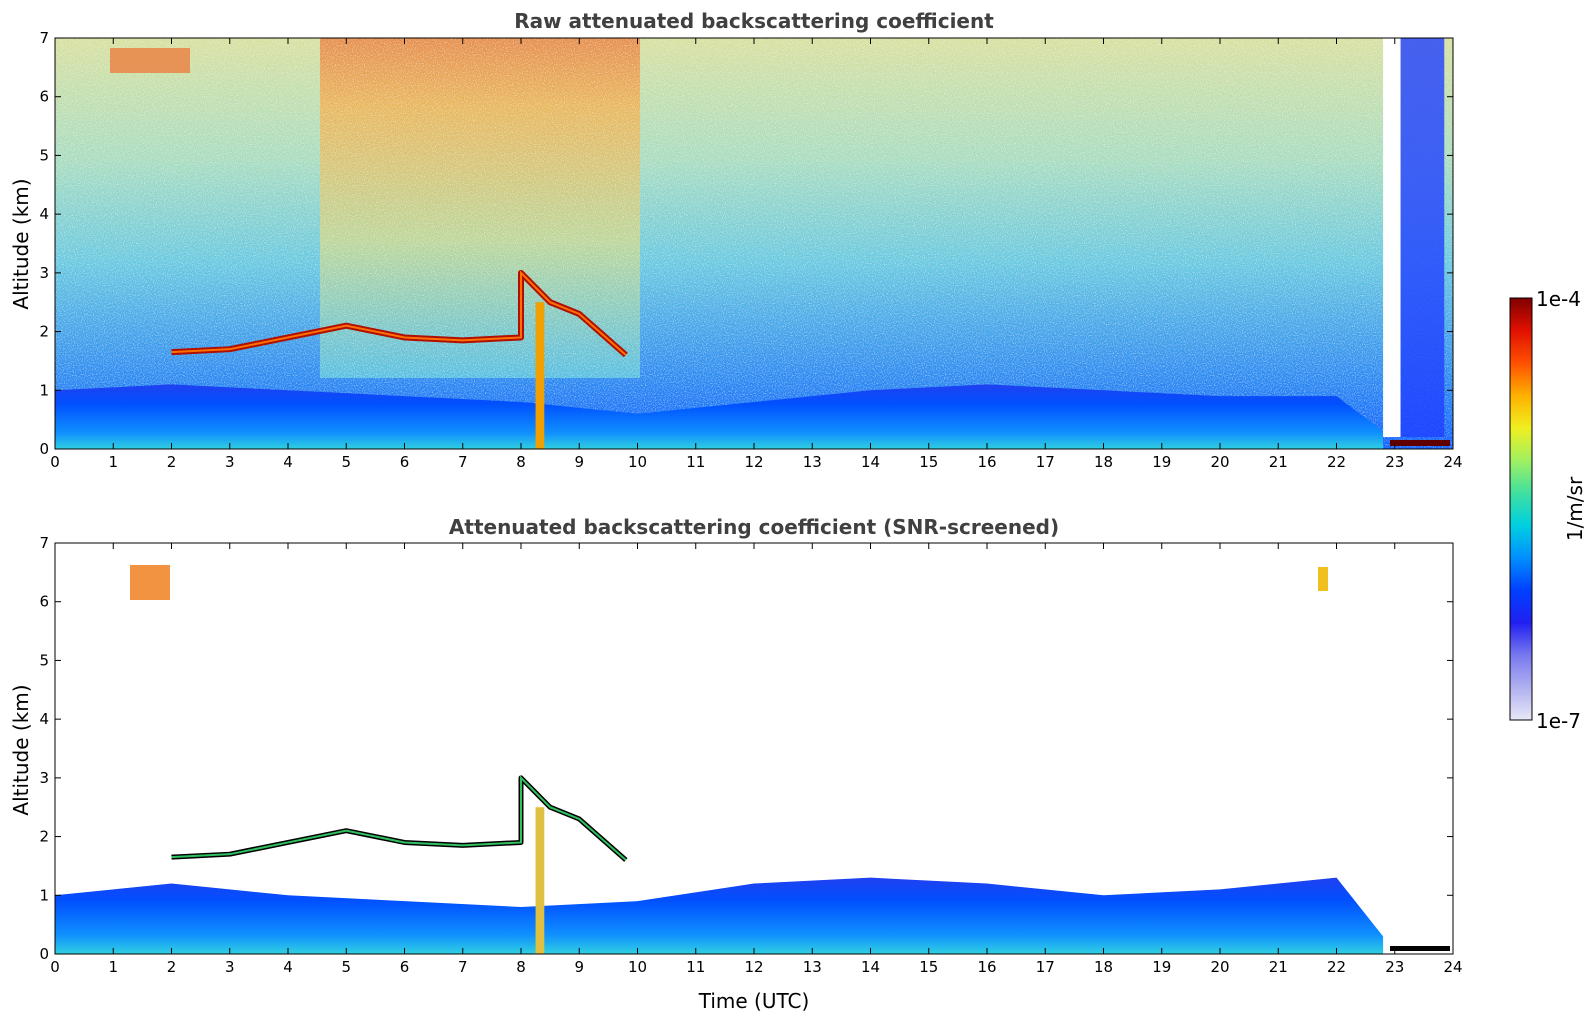 This screenshot has width=1595, height=1020. Describe the element at coordinates (1420, 443) in the screenshot. I see `chart-1-surface-layer` at that location.